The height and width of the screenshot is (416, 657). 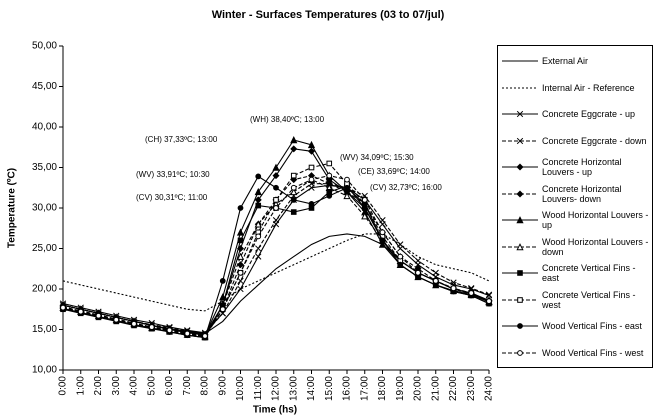 I want to click on x-axis-label: Time (hs), so click(x=275, y=410).